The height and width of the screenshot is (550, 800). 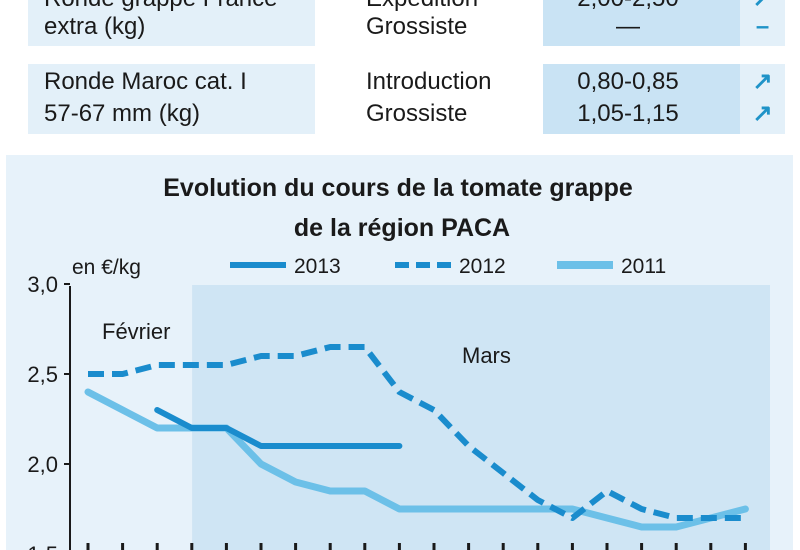 What do you see at coordinates (444, 99) in the screenshot?
I see `stage-cell: Introduction Grossiste` at bounding box center [444, 99].